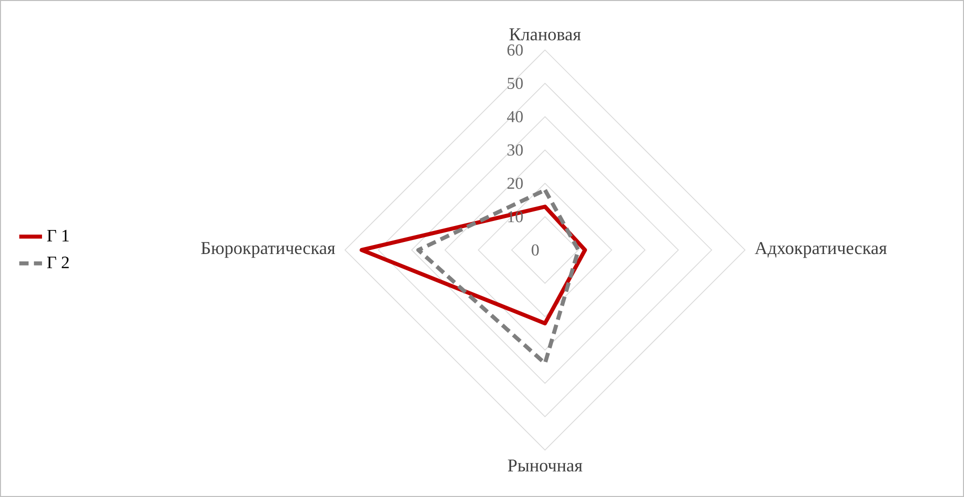 The width and height of the screenshot is (964, 497). Describe the element at coordinates (515, 50) in the screenshot. I see `y-tick-label: 60` at that location.